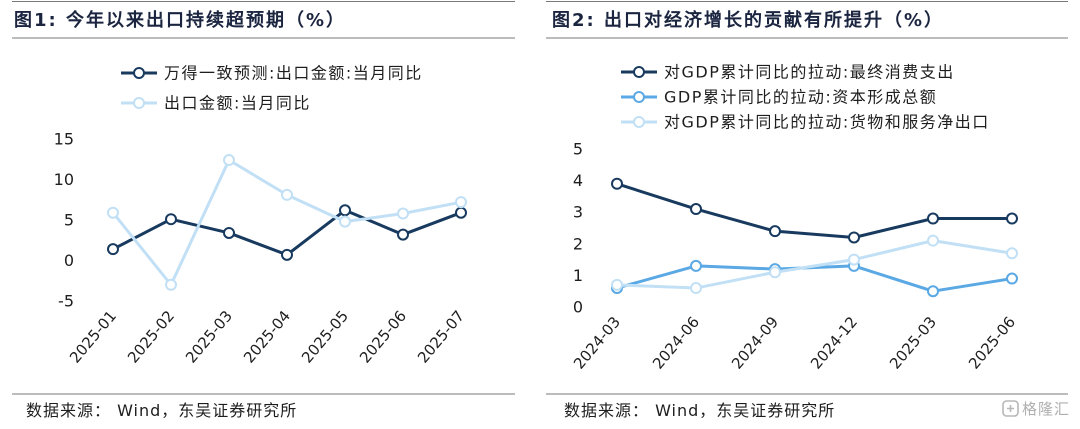 Image resolution: width=1080 pixels, height=429 pixels. Describe the element at coordinates (1046, 409) in the screenshot. I see `watermark-text: 格隆汇` at that location.